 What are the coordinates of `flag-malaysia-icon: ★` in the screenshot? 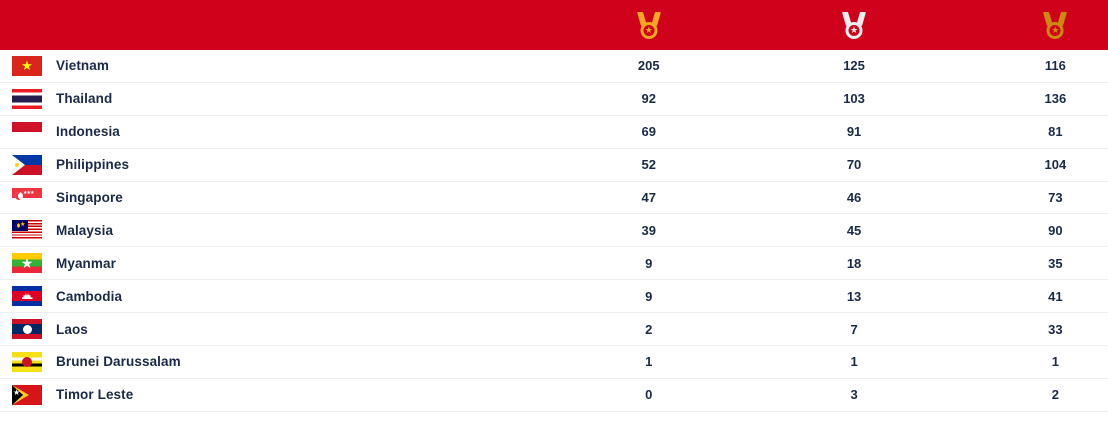 It's located at (27, 230).